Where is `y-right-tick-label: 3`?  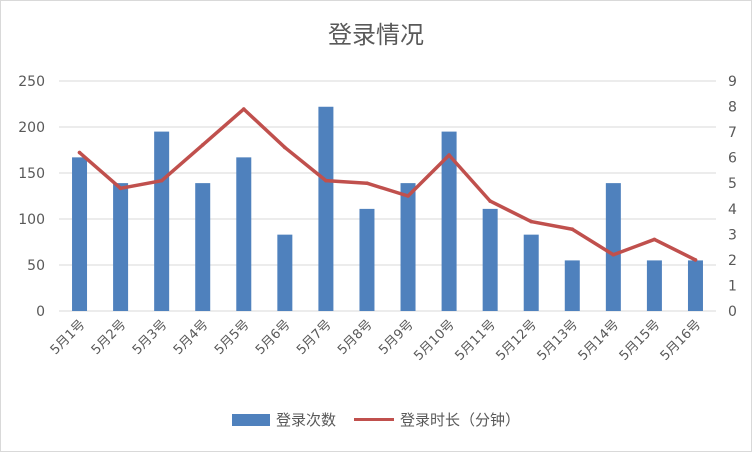 y-right-tick-label: 3 is located at coordinates (732, 235).